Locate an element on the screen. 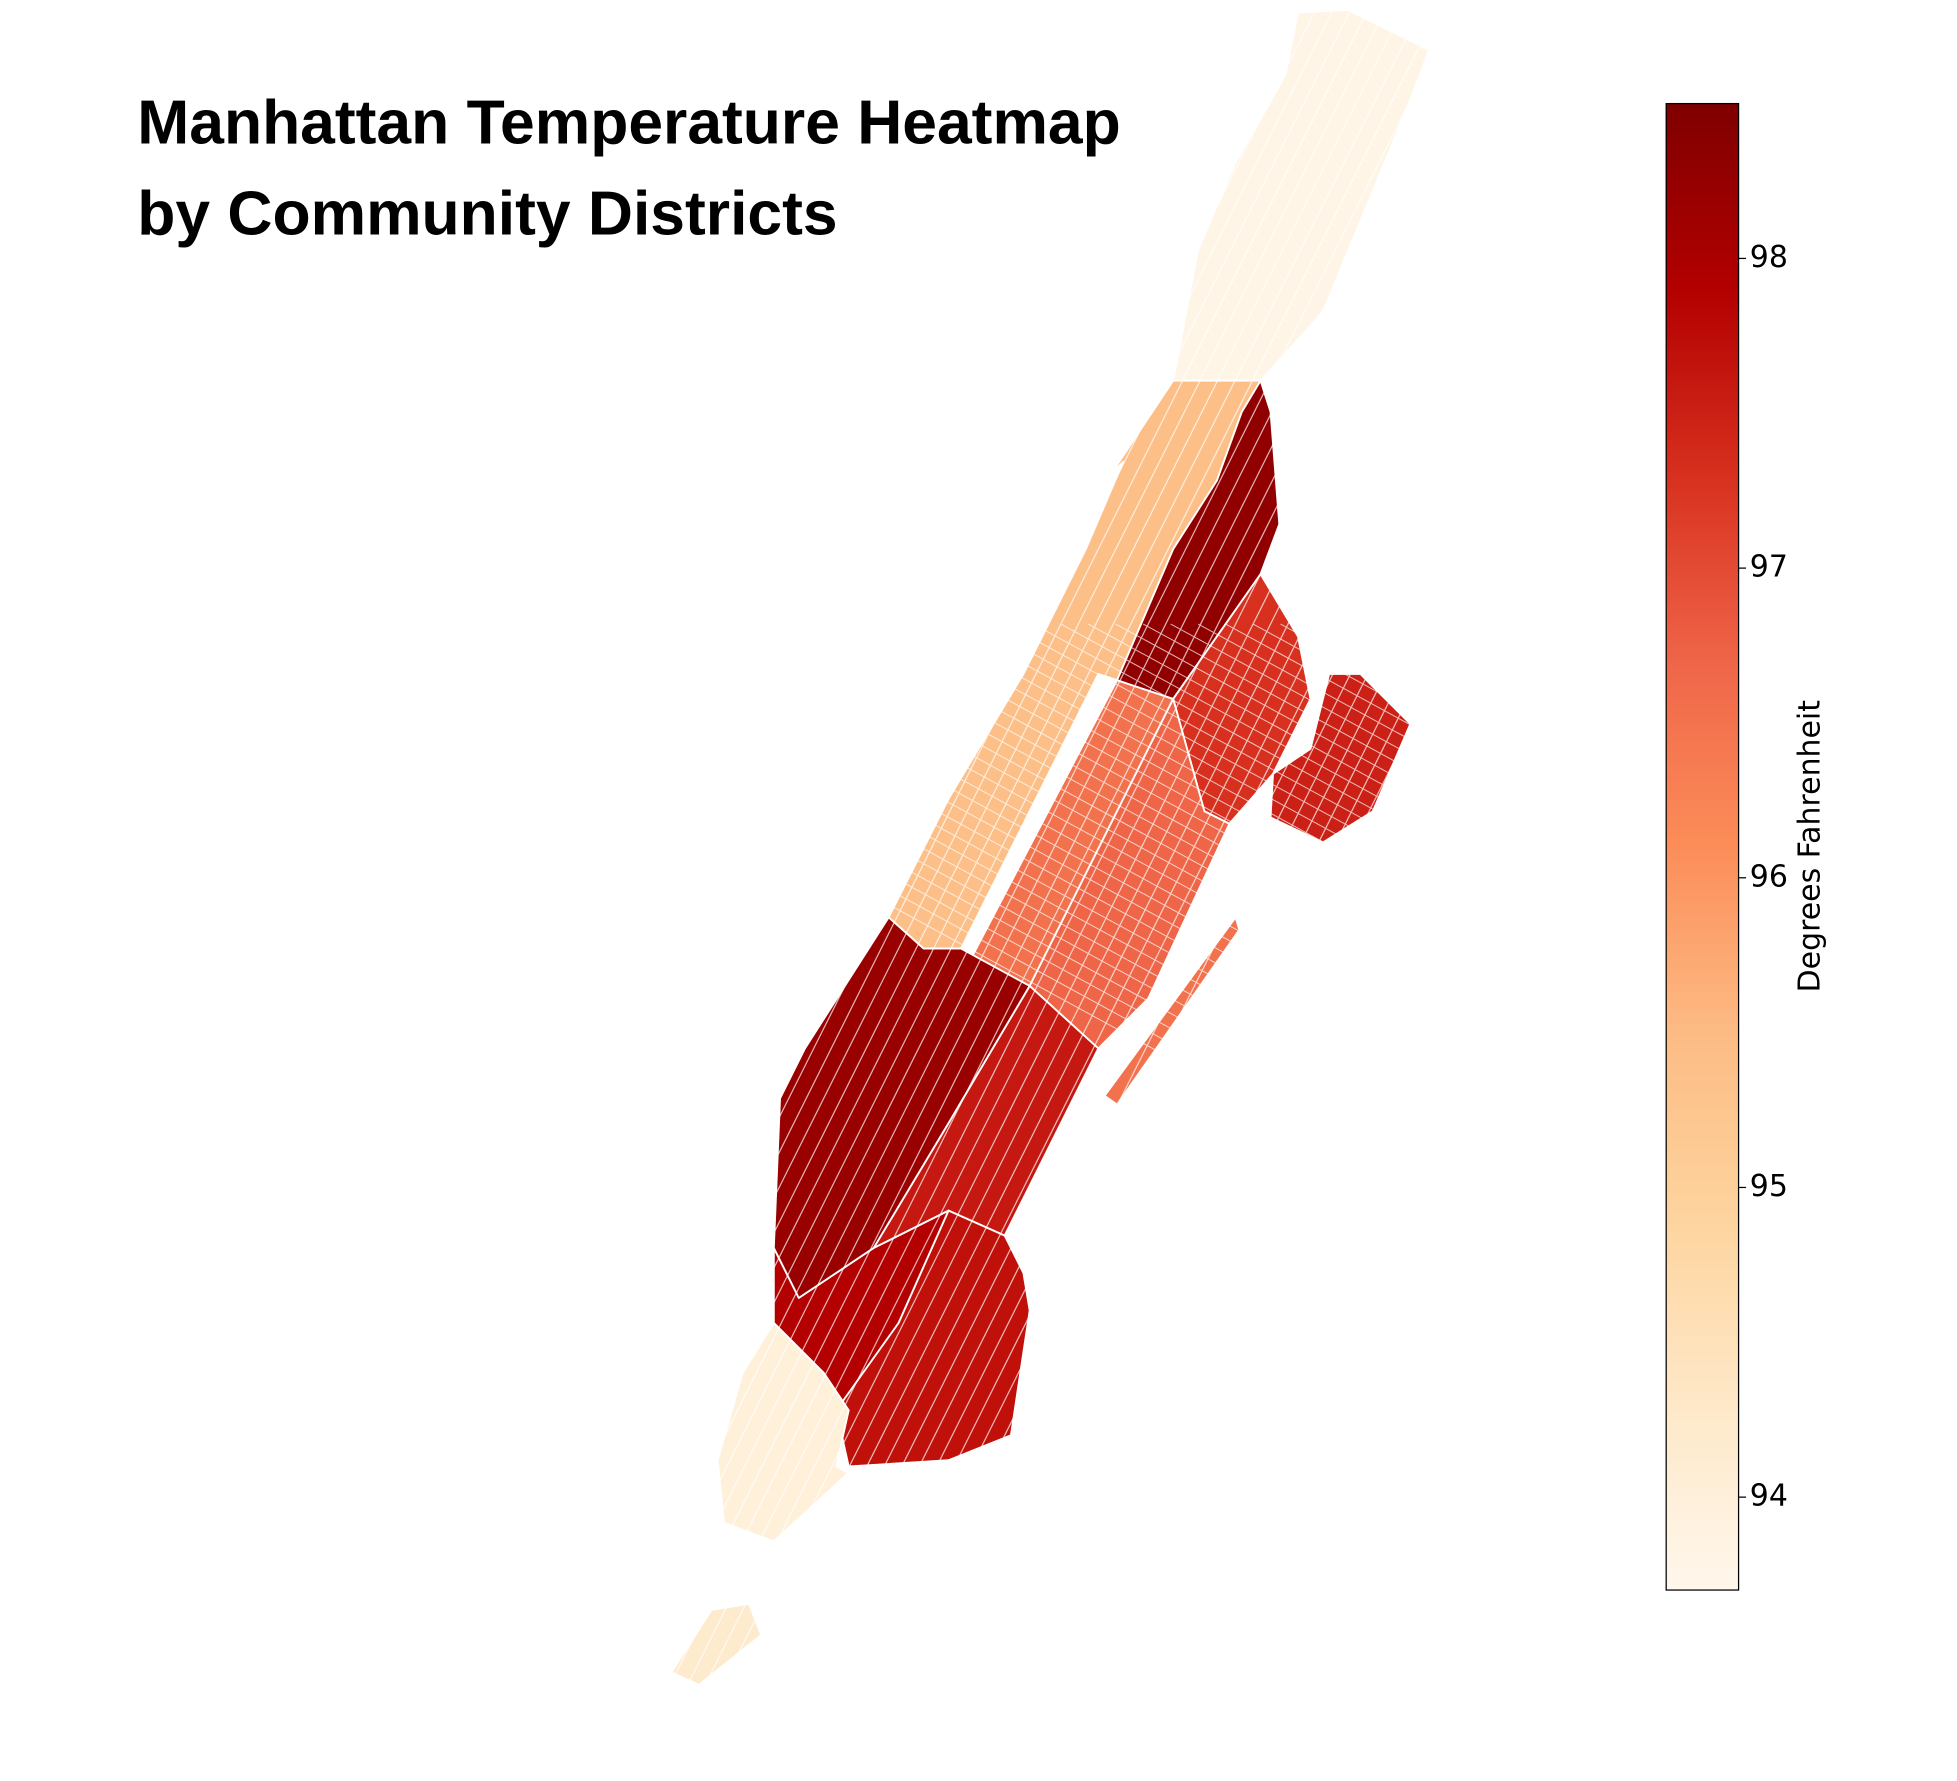  tick-label: 98 is located at coordinates (1769, 257).